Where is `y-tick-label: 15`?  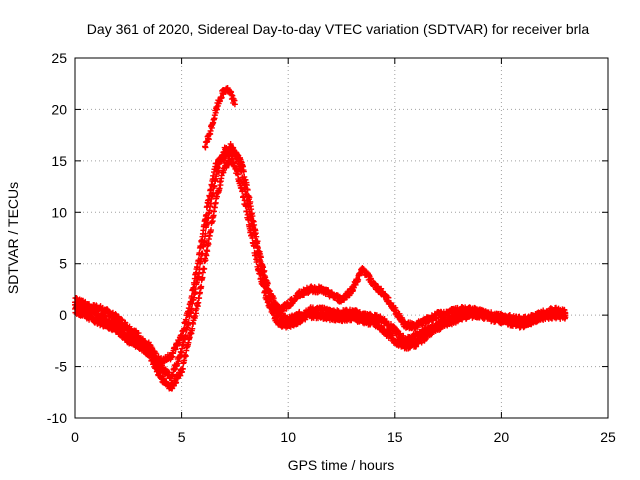 y-tick-label: 15 is located at coordinates (59, 161).